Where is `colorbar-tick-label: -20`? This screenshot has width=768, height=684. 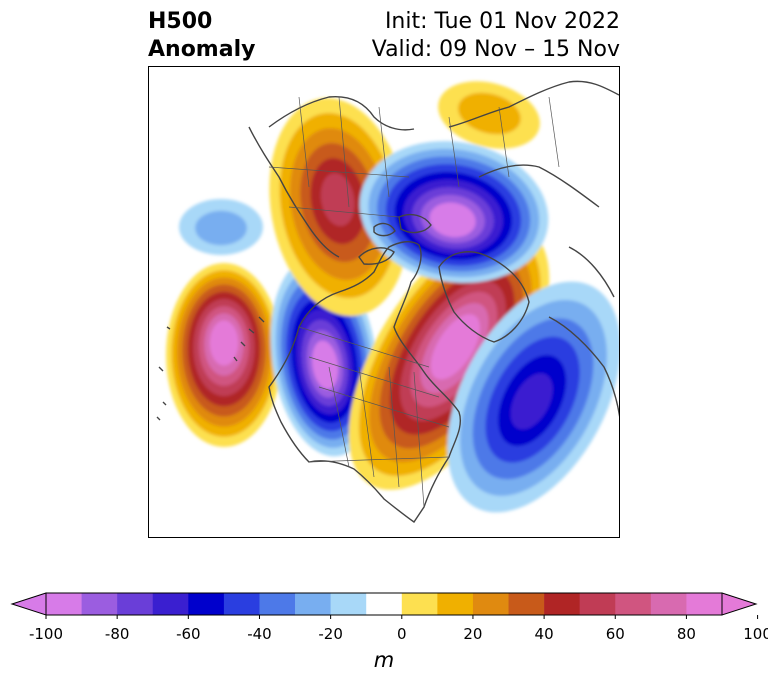 colorbar-tick-label: -20 is located at coordinates (330, 634).